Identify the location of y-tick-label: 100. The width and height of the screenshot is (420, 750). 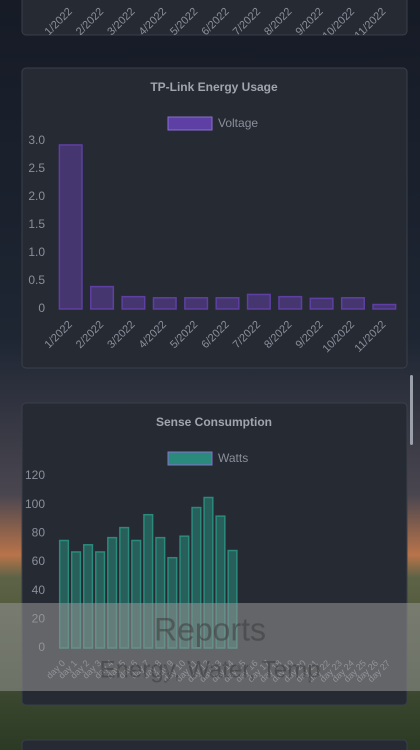
(35, 504).